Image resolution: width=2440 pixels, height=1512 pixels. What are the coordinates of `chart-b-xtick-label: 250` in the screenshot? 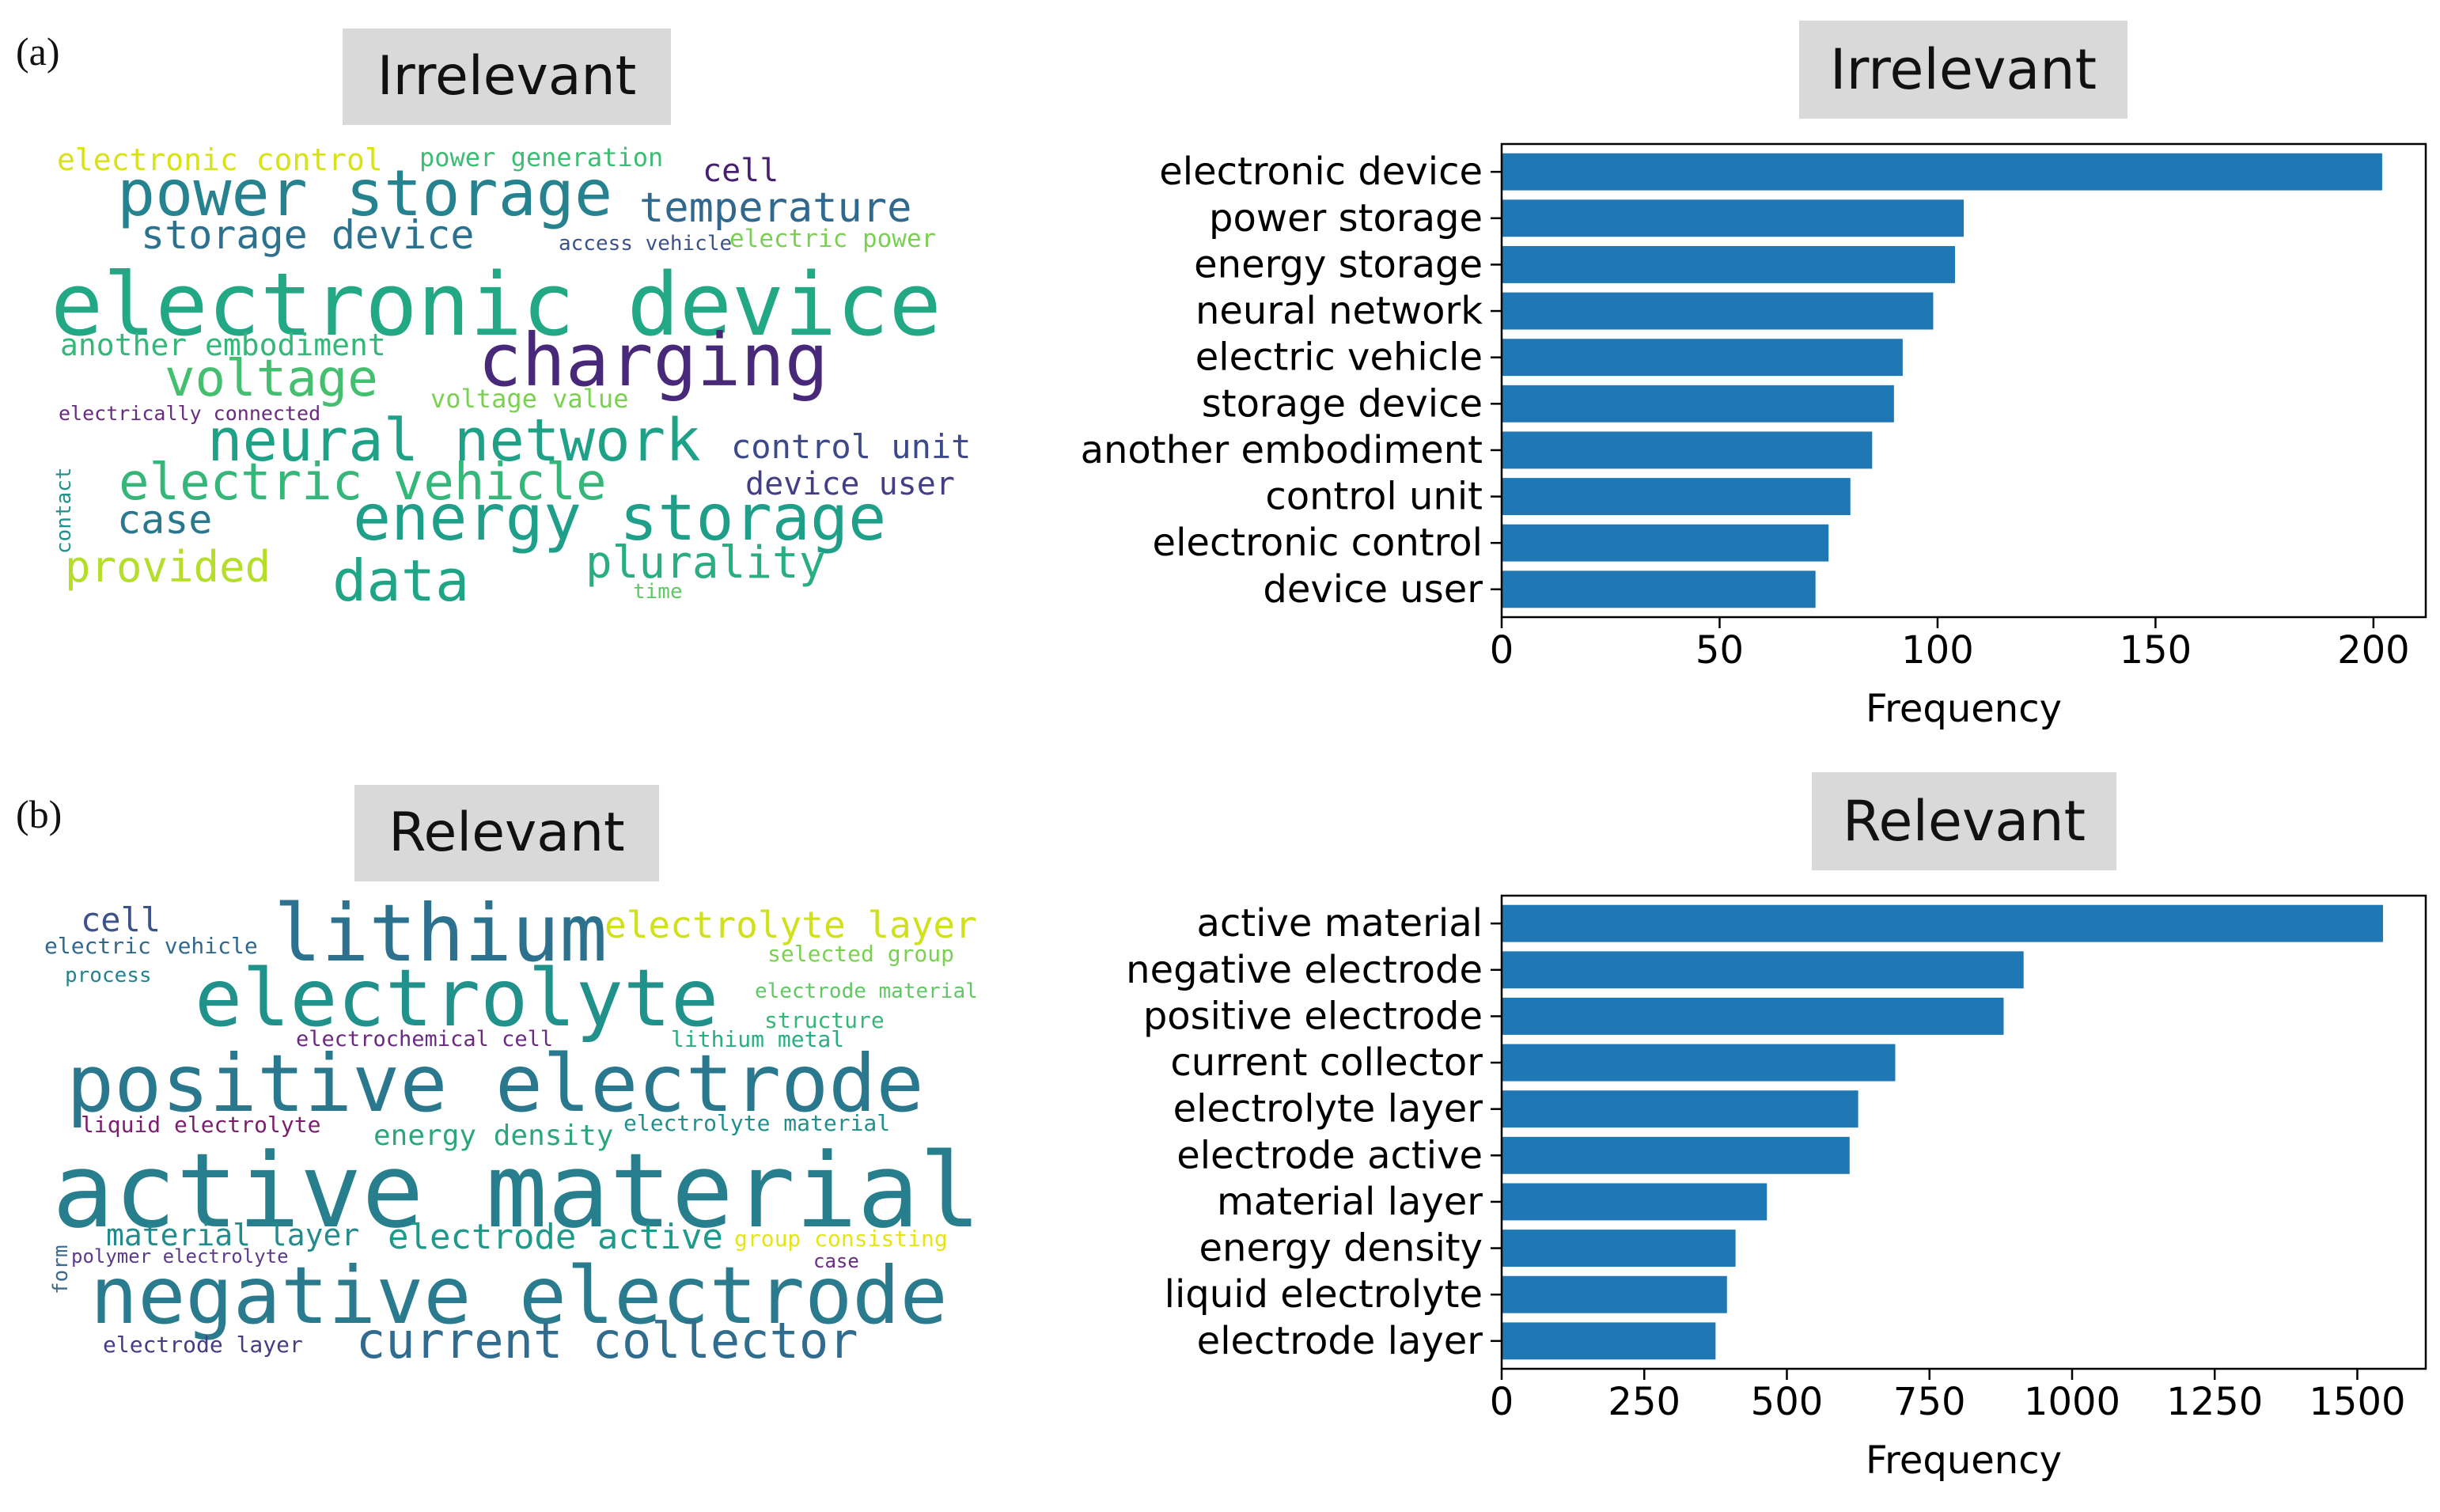 It's located at (1644, 1402).